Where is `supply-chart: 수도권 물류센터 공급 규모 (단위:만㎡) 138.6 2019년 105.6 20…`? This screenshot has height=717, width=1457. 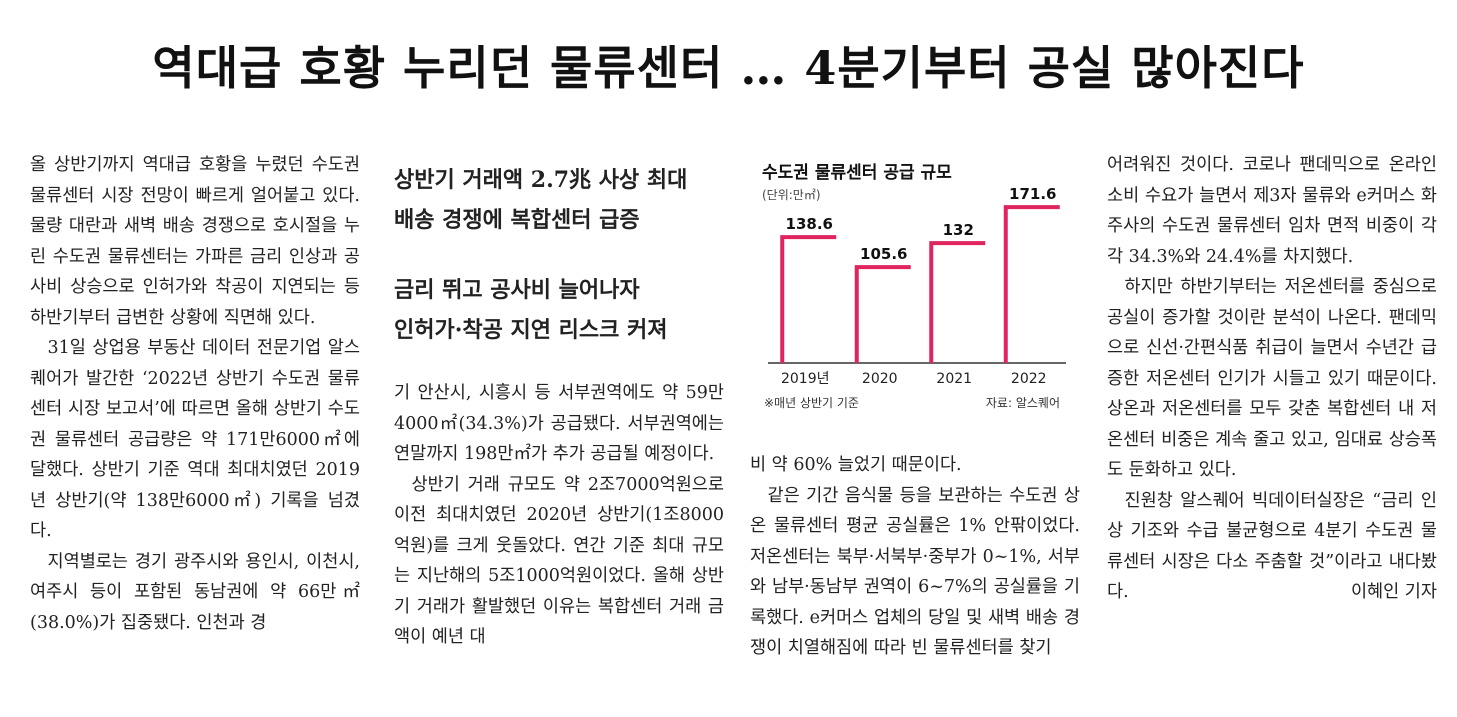
supply-chart: 수도권 물류센터 공급 규모 (단위:만㎡) 138.6 2019년 105.6 20… is located at coordinates (915, 285).